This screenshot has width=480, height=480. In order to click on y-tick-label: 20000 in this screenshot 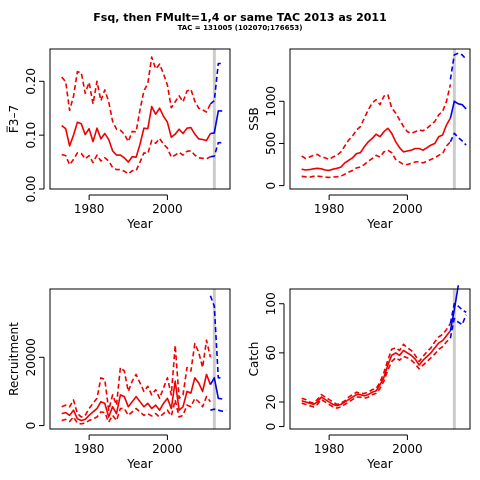, I will do `click(31, 357)`.